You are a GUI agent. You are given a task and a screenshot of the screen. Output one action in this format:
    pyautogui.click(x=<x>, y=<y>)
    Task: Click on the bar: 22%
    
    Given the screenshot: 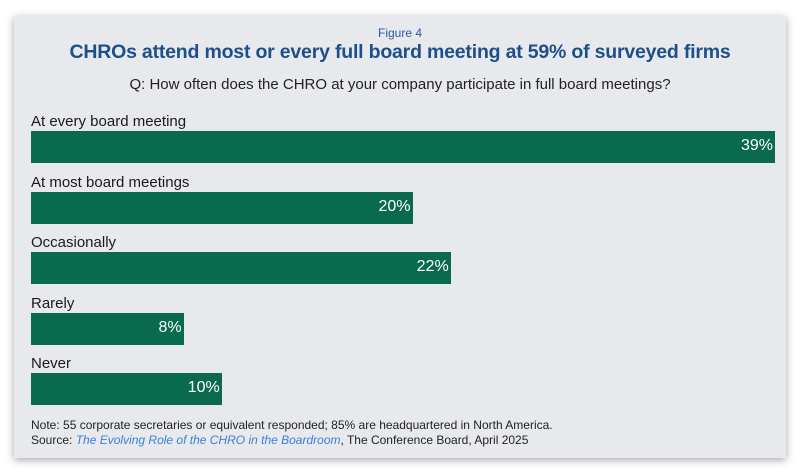 What is the action you would take?
    pyautogui.click(x=241, y=268)
    